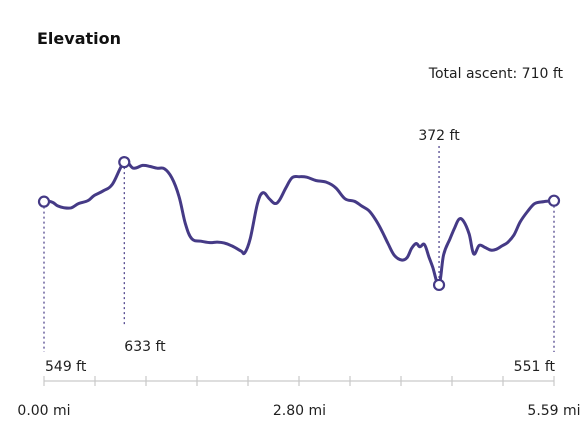 This screenshot has height=448, width=583. Describe the element at coordinates (43, 411) in the screenshot. I see `x-tick-label: 0.00 mi` at that location.